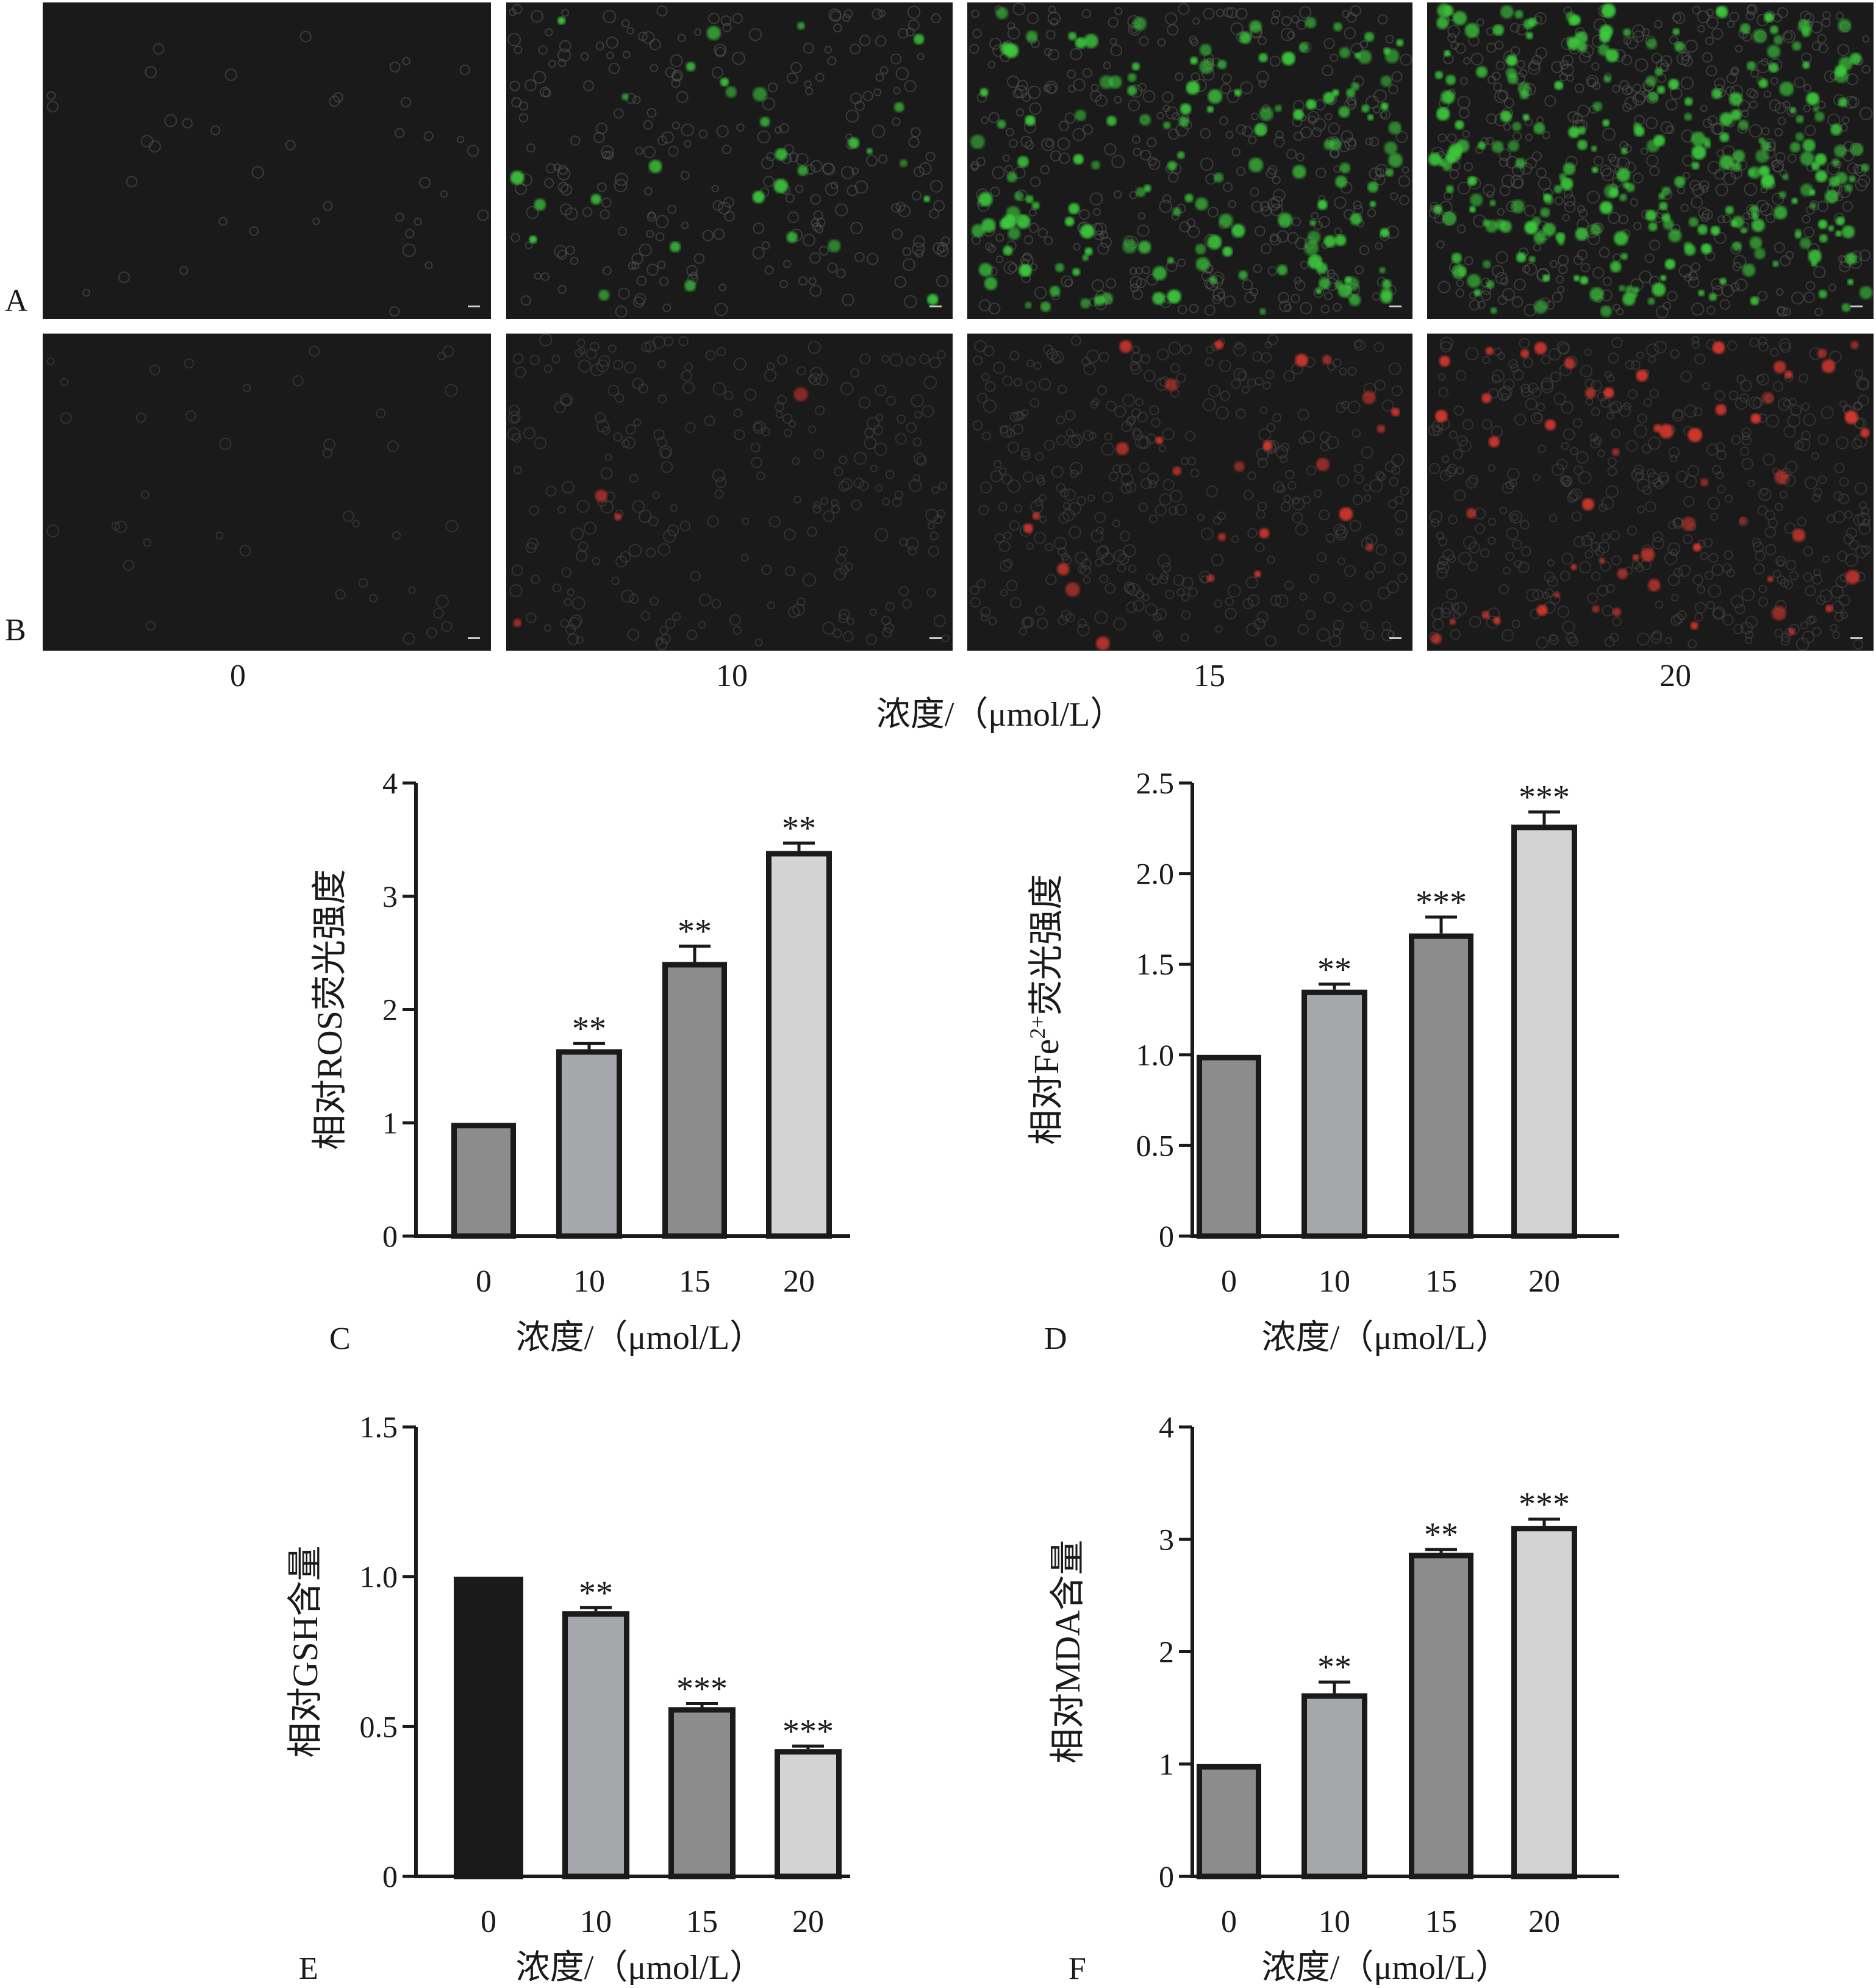  I want to click on x-tick-label: 10, so click(1334, 1922).